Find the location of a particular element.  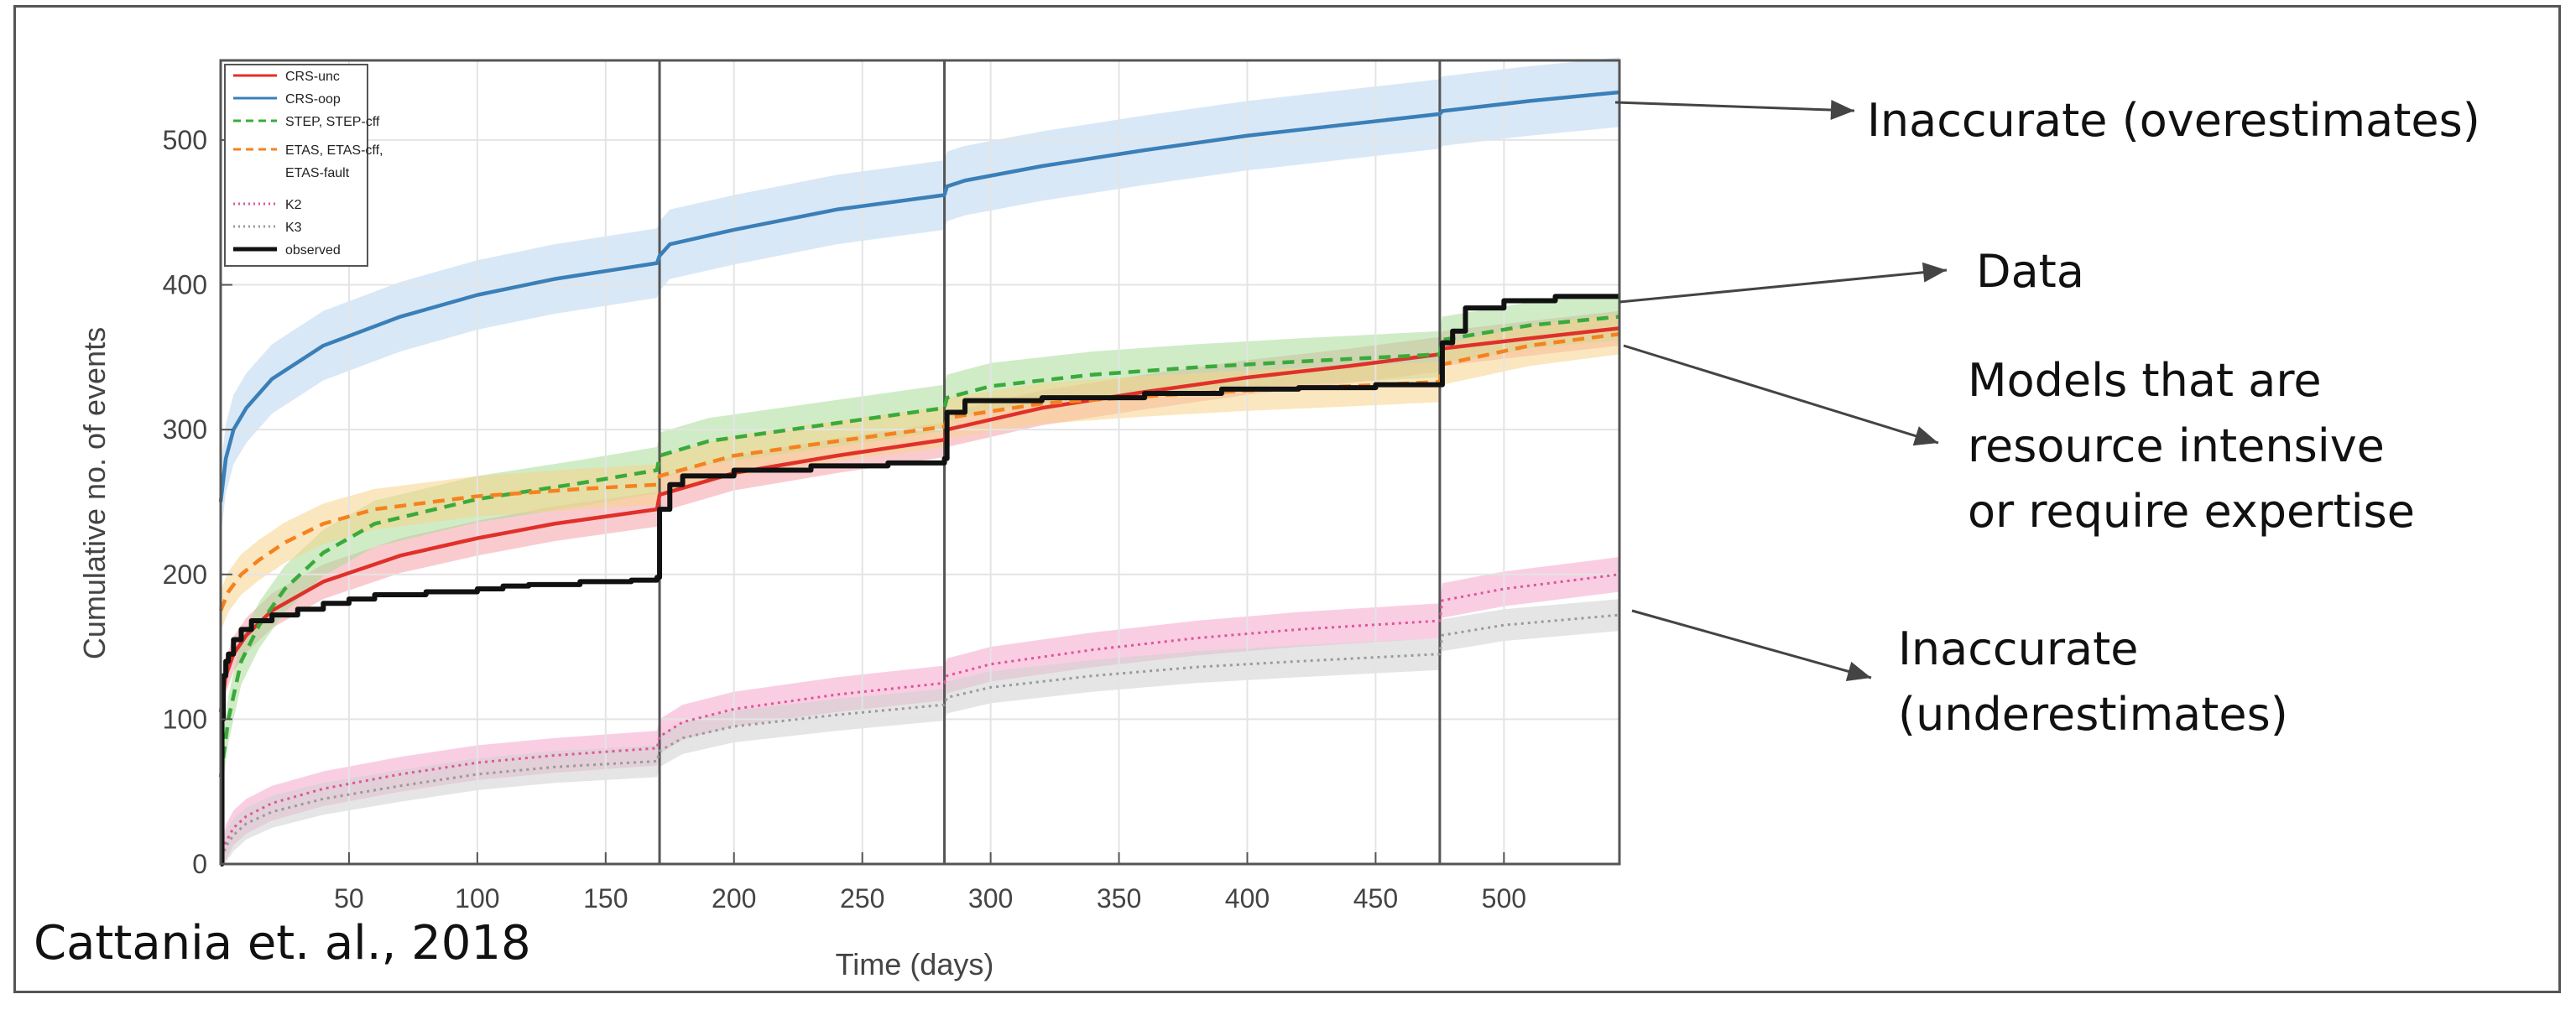

legend-label: ETAS, ETAS-cff, is located at coordinates (334, 150).